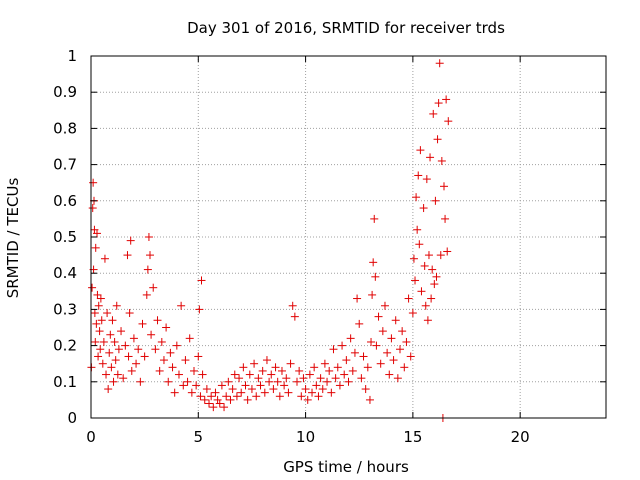  I want to click on y-tick-label: 0.8, so click(65, 128).